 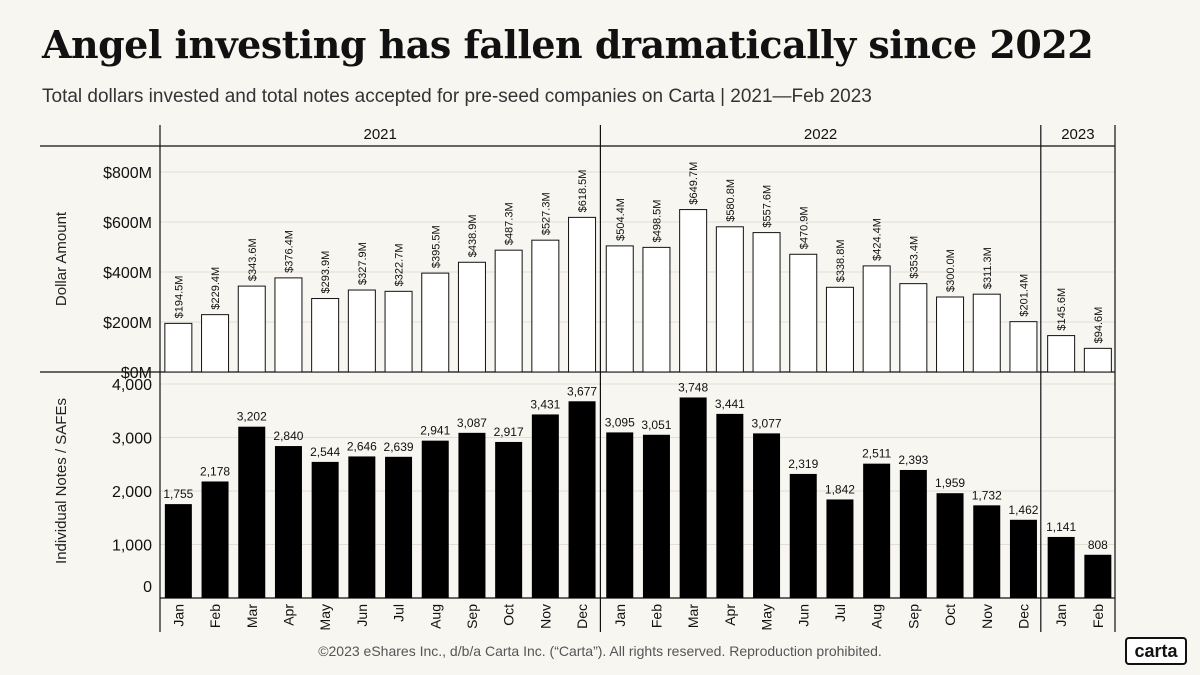 What do you see at coordinates (252, 417) in the screenshot?
I see `notes-data-label: 3,202` at bounding box center [252, 417].